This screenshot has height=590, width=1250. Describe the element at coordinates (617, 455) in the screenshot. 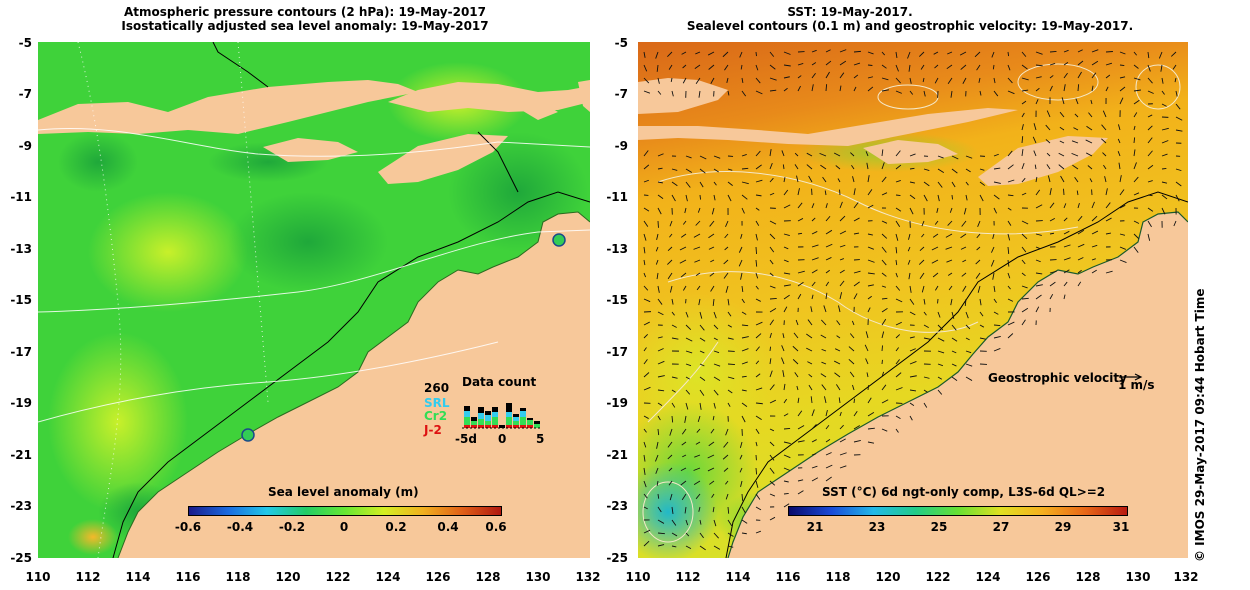

I see `right-ytick: -21` at that location.